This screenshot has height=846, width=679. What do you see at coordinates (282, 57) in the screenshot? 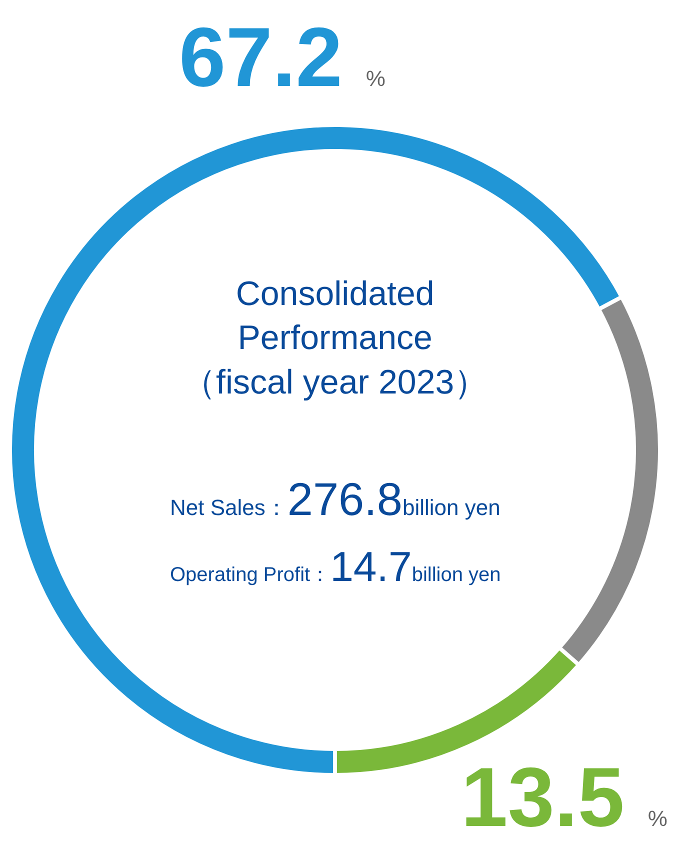
I see `data-label: 67.2 %` at bounding box center [282, 57].